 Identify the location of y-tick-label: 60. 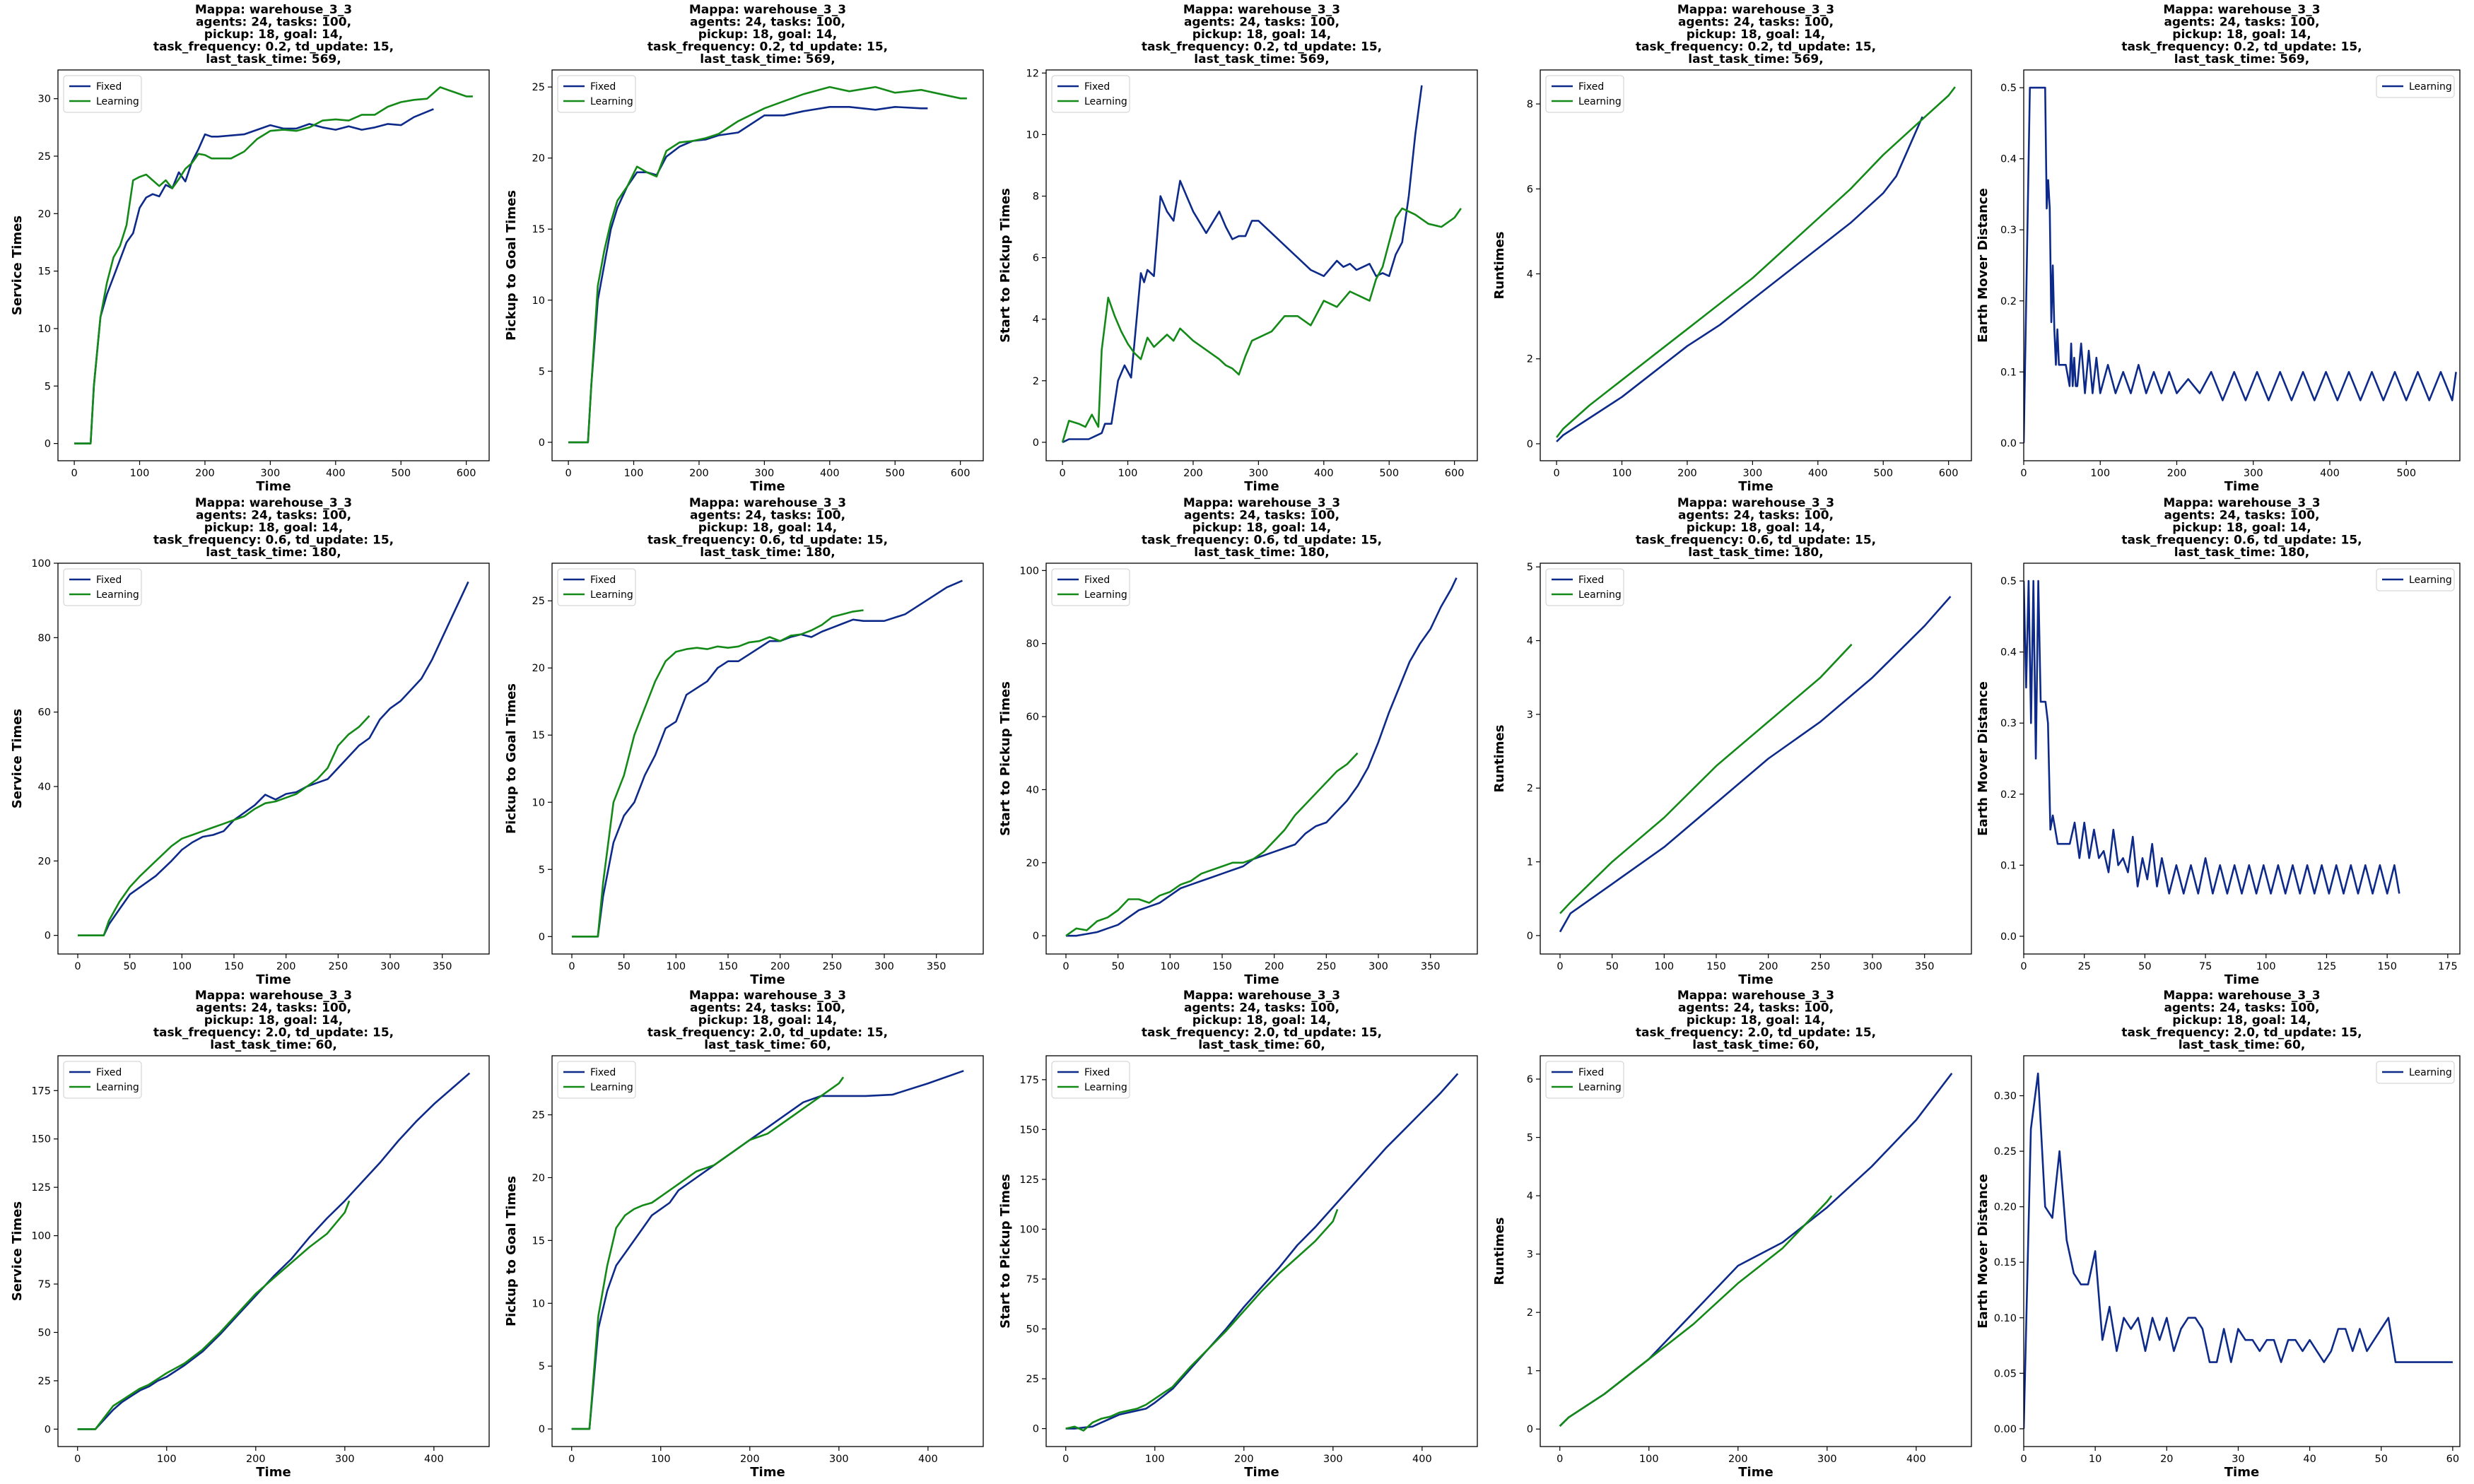
(1032, 717).